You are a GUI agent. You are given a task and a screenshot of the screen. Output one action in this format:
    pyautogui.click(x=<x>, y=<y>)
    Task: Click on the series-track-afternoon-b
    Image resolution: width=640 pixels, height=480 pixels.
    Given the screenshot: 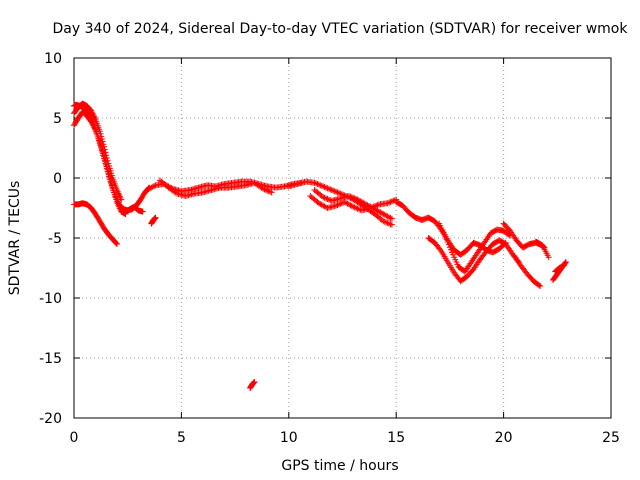 What is the action you would take?
    pyautogui.click(x=473, y=260)
    